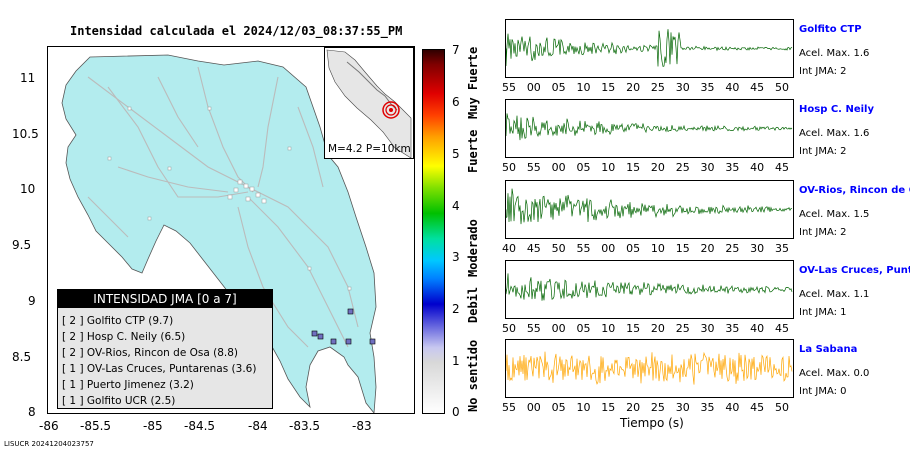  What do you see at coordinates (22, 357) in the screenshot?
I see `map-ytick: 8.5` at bounding box center [22, 357].